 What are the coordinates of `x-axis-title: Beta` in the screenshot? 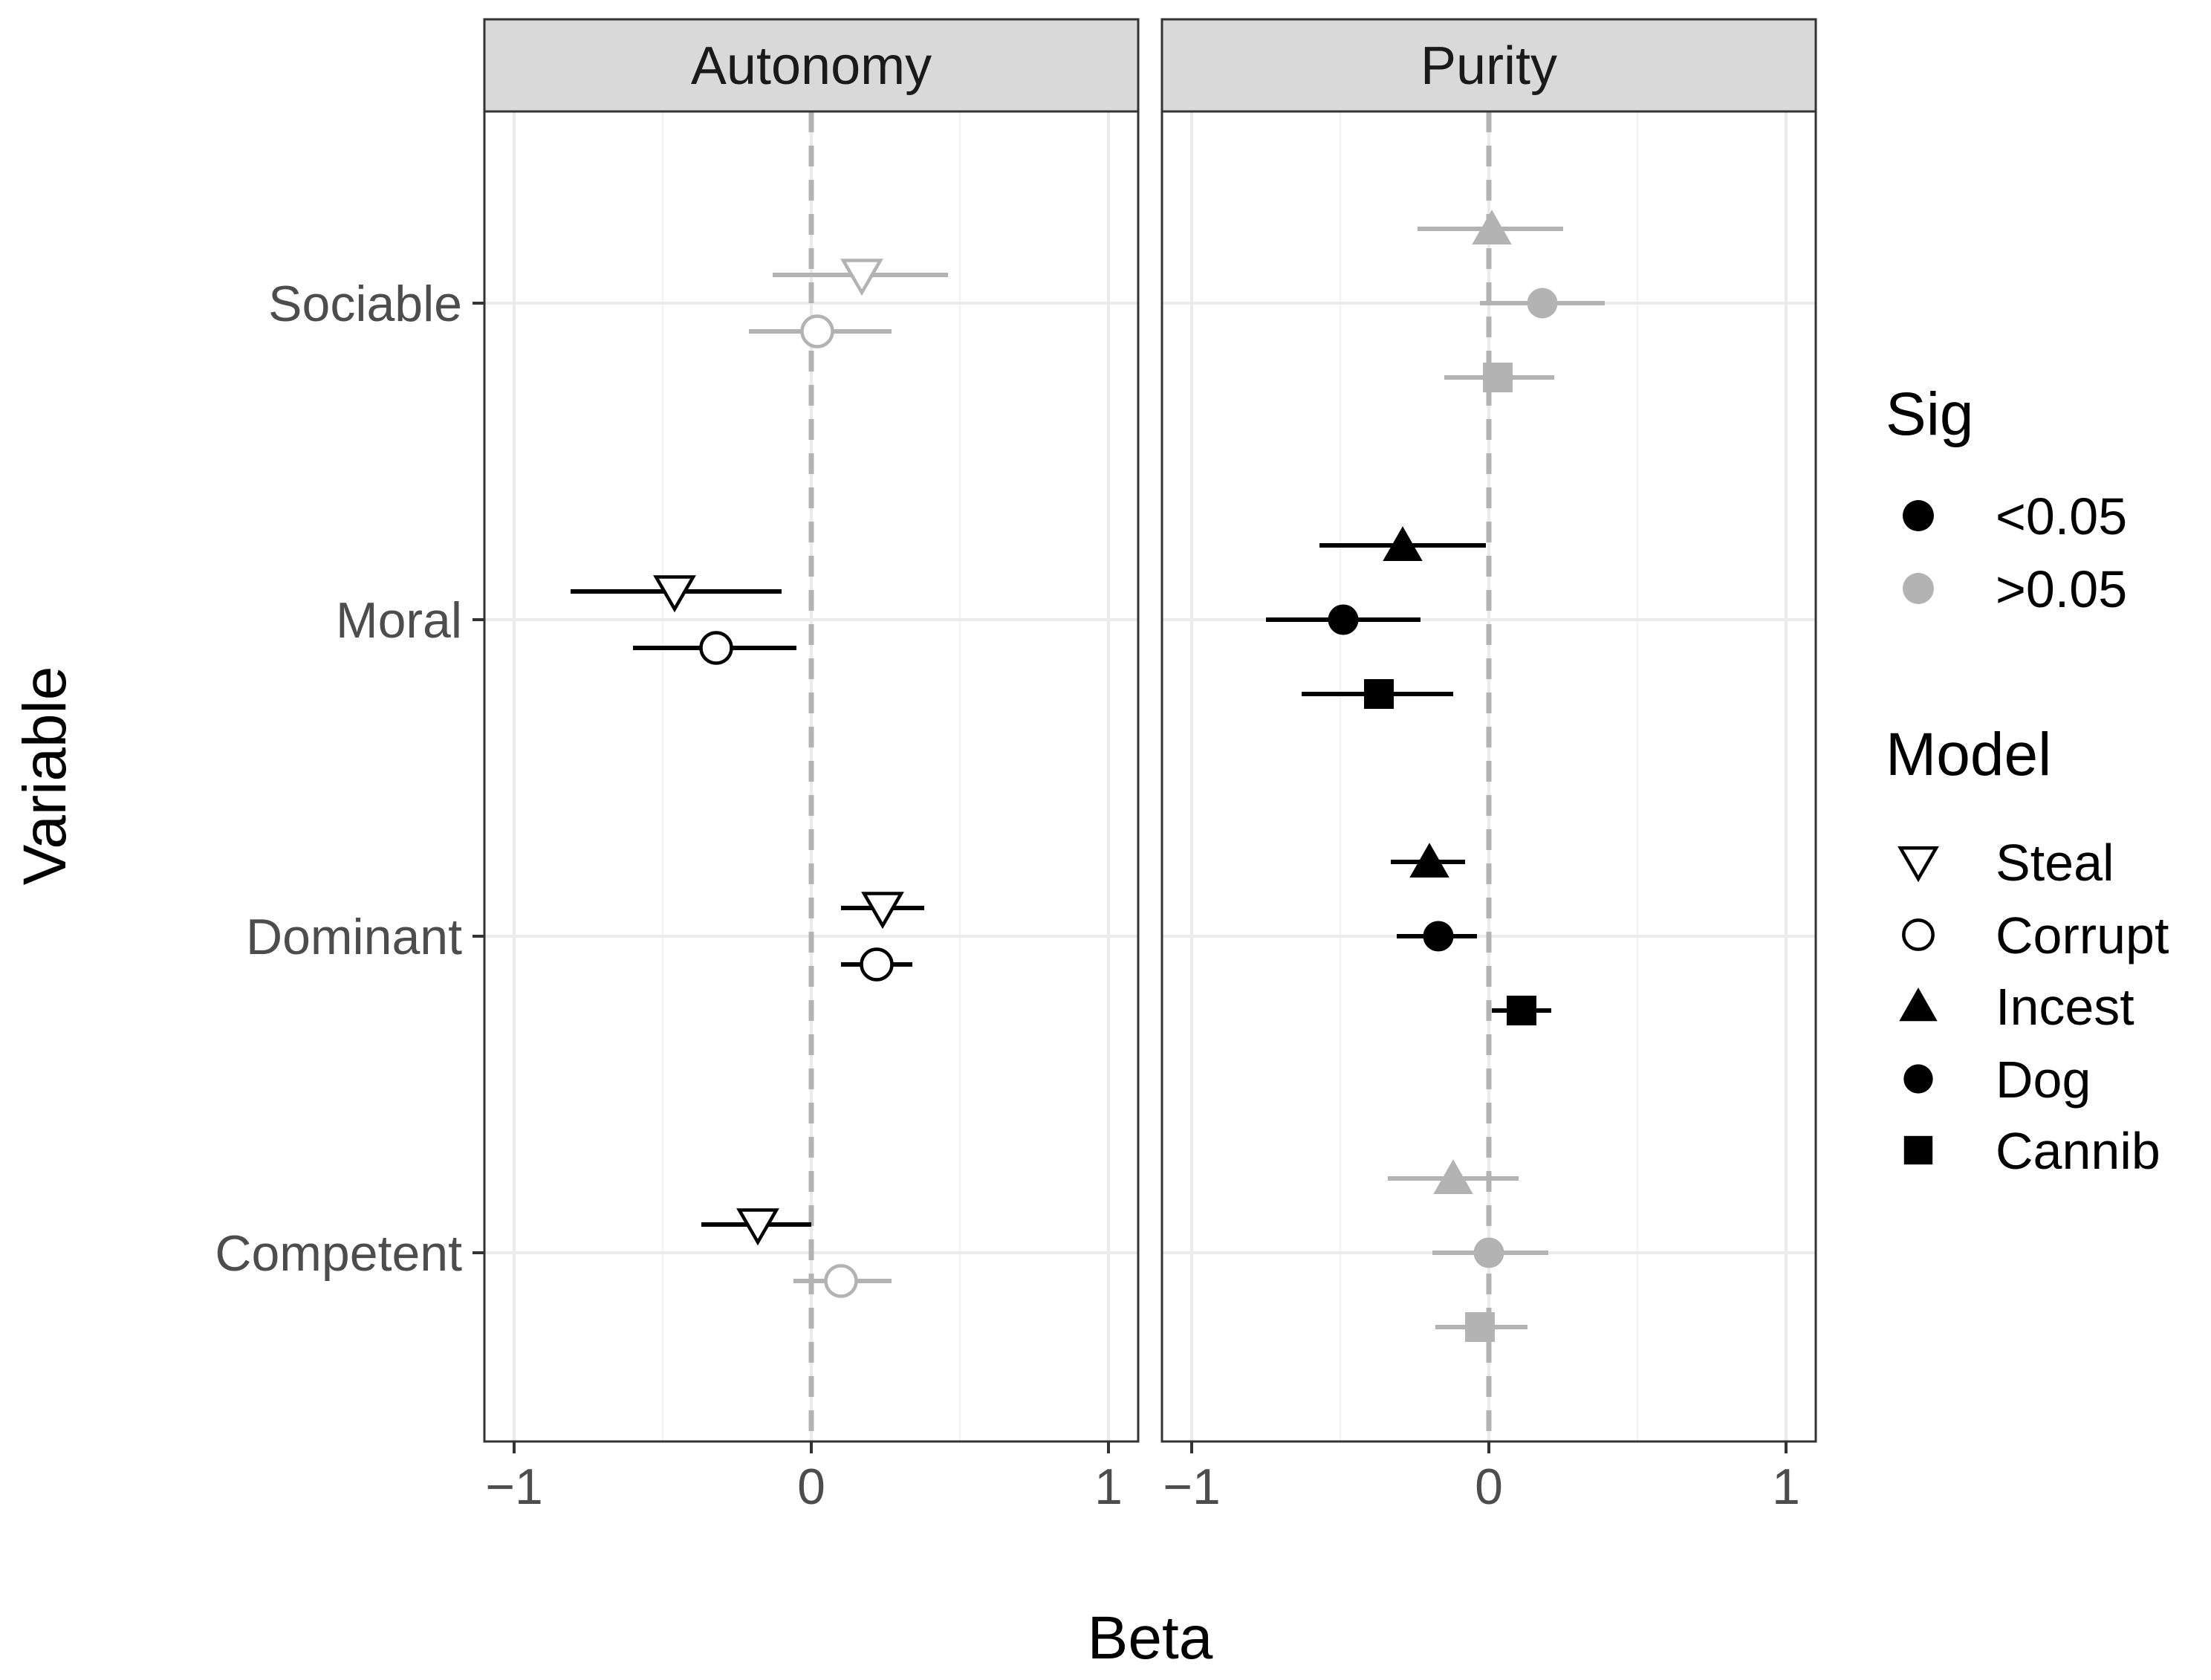 It's located at (1150, 1638).